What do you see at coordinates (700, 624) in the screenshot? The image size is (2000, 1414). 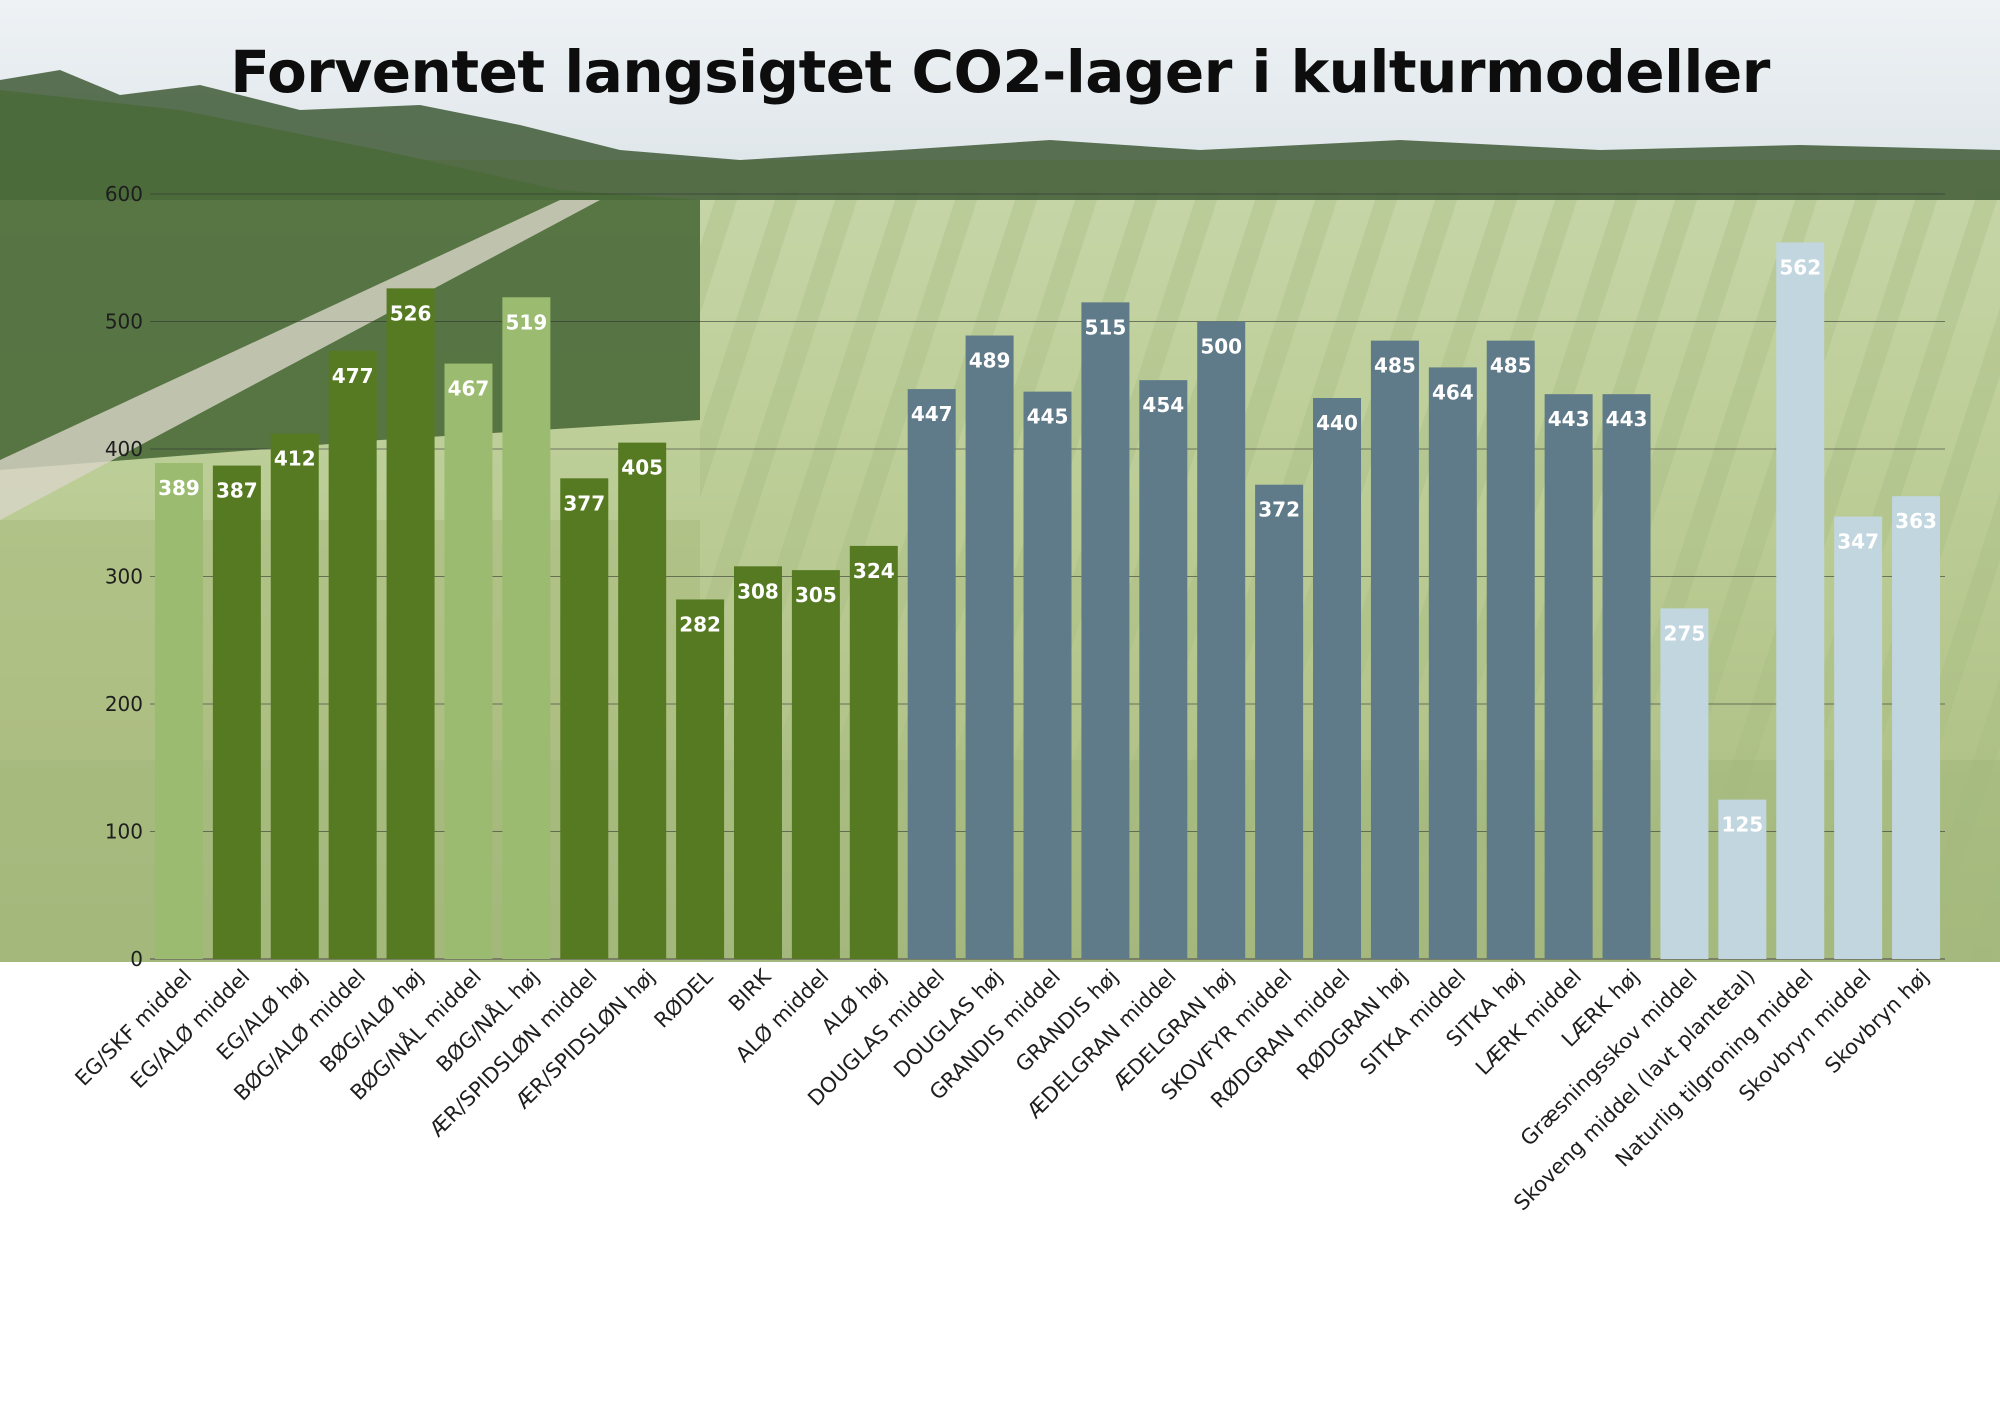 I see `bar-value-label: 282` at bounding box center [700, 624].